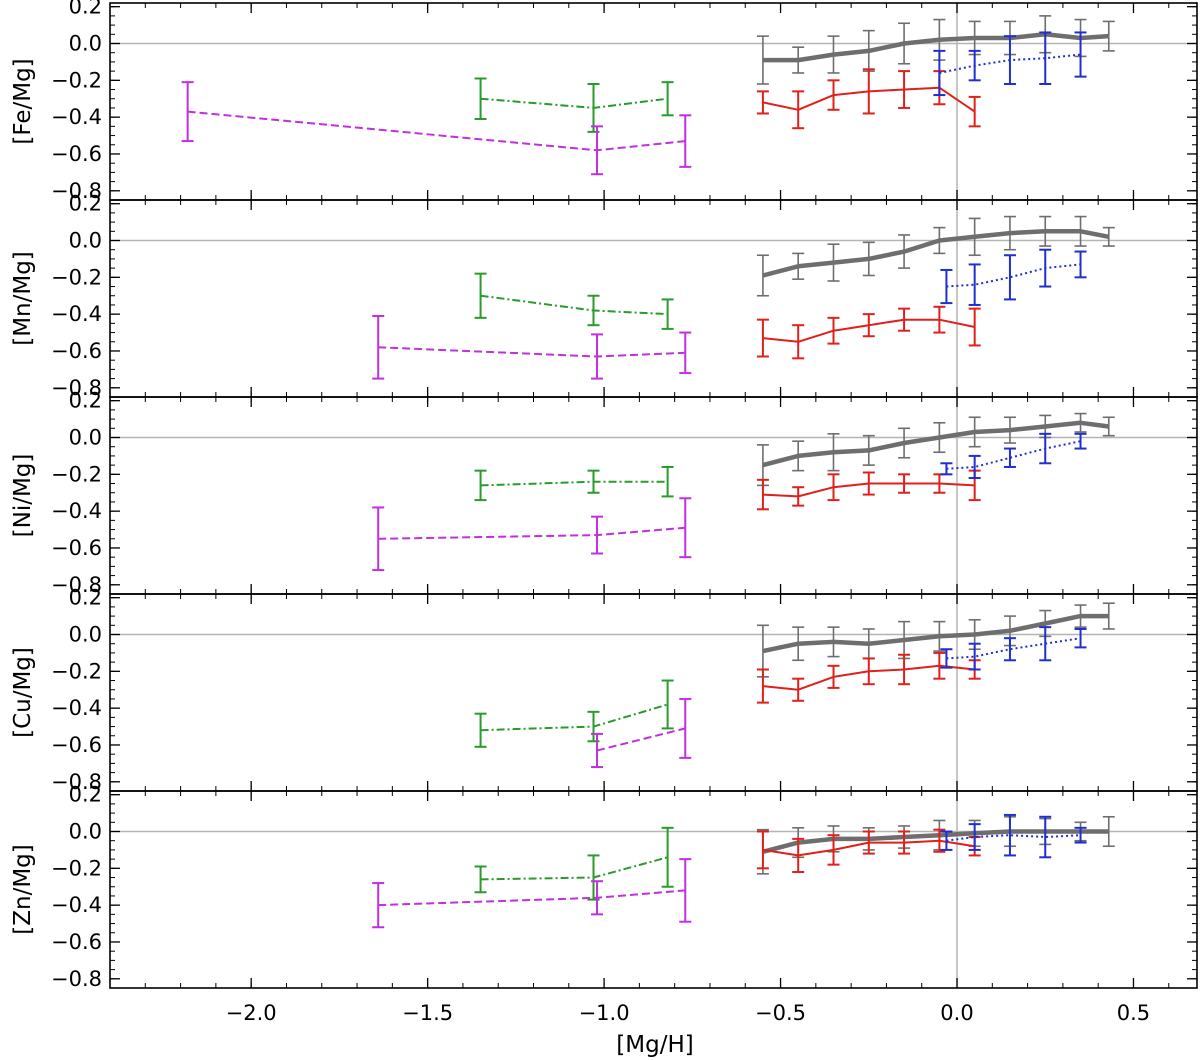 The image size is (1200, 1060). I want to click on x-axis-title: [Mg/H], so click(654, 1045).